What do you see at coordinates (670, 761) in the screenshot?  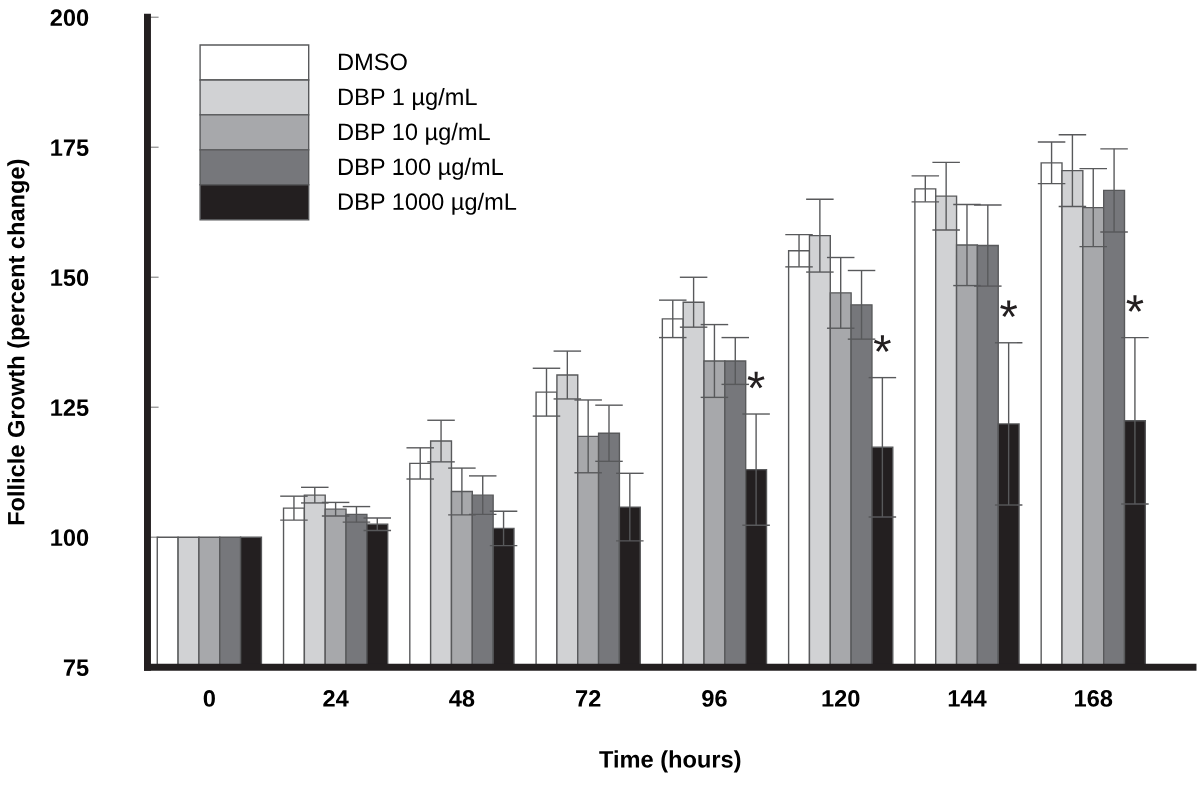 I see `x-axis-title: Time (hours)` at bounding box center [670, 761].